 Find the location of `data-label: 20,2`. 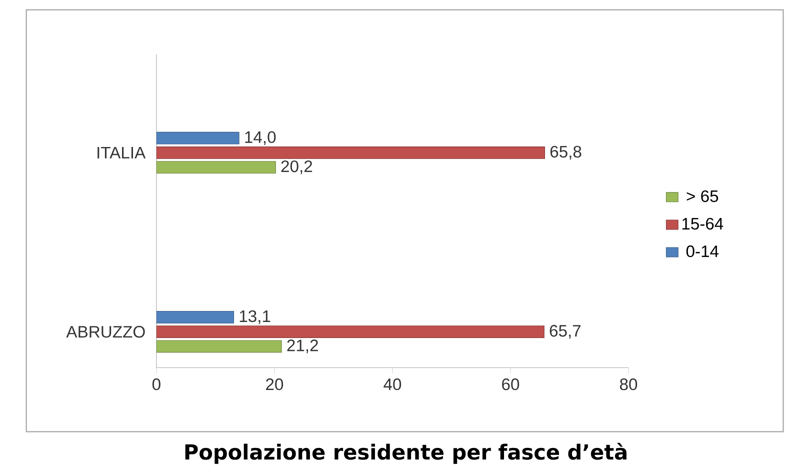

data-label: 20,2 is located at coordinates (296, 167).